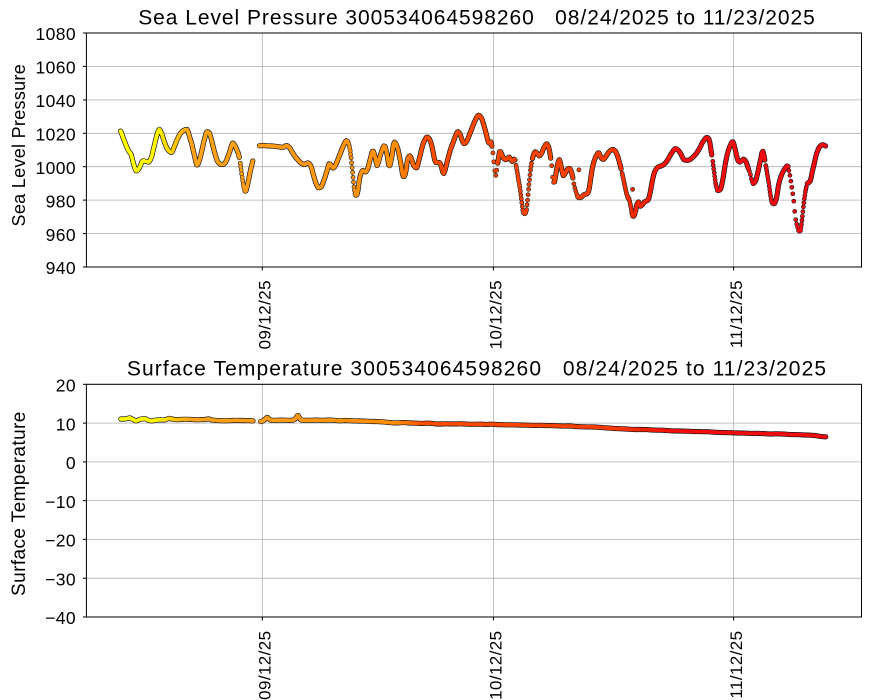 This screenshot has width=870, height=700. Describe the element at coordinates (60, 541) in the screenshot. I see `svg-text: −20` at that location.